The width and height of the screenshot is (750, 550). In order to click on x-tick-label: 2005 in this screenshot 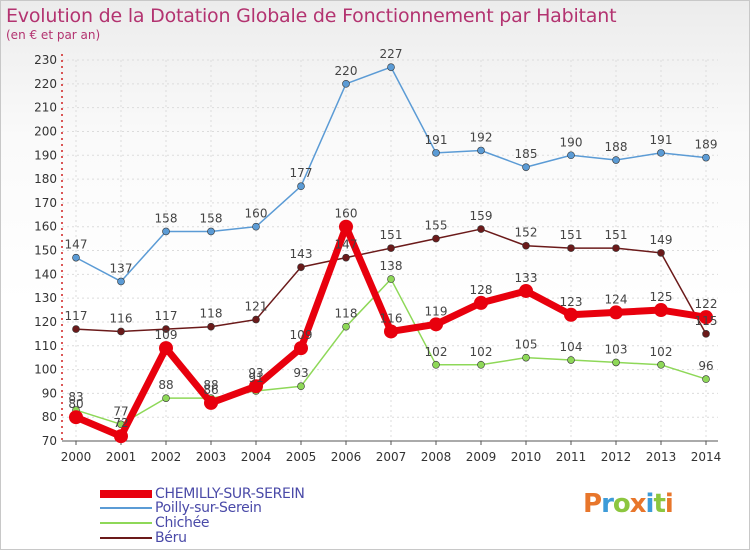, I will do `click(301, 457)`.